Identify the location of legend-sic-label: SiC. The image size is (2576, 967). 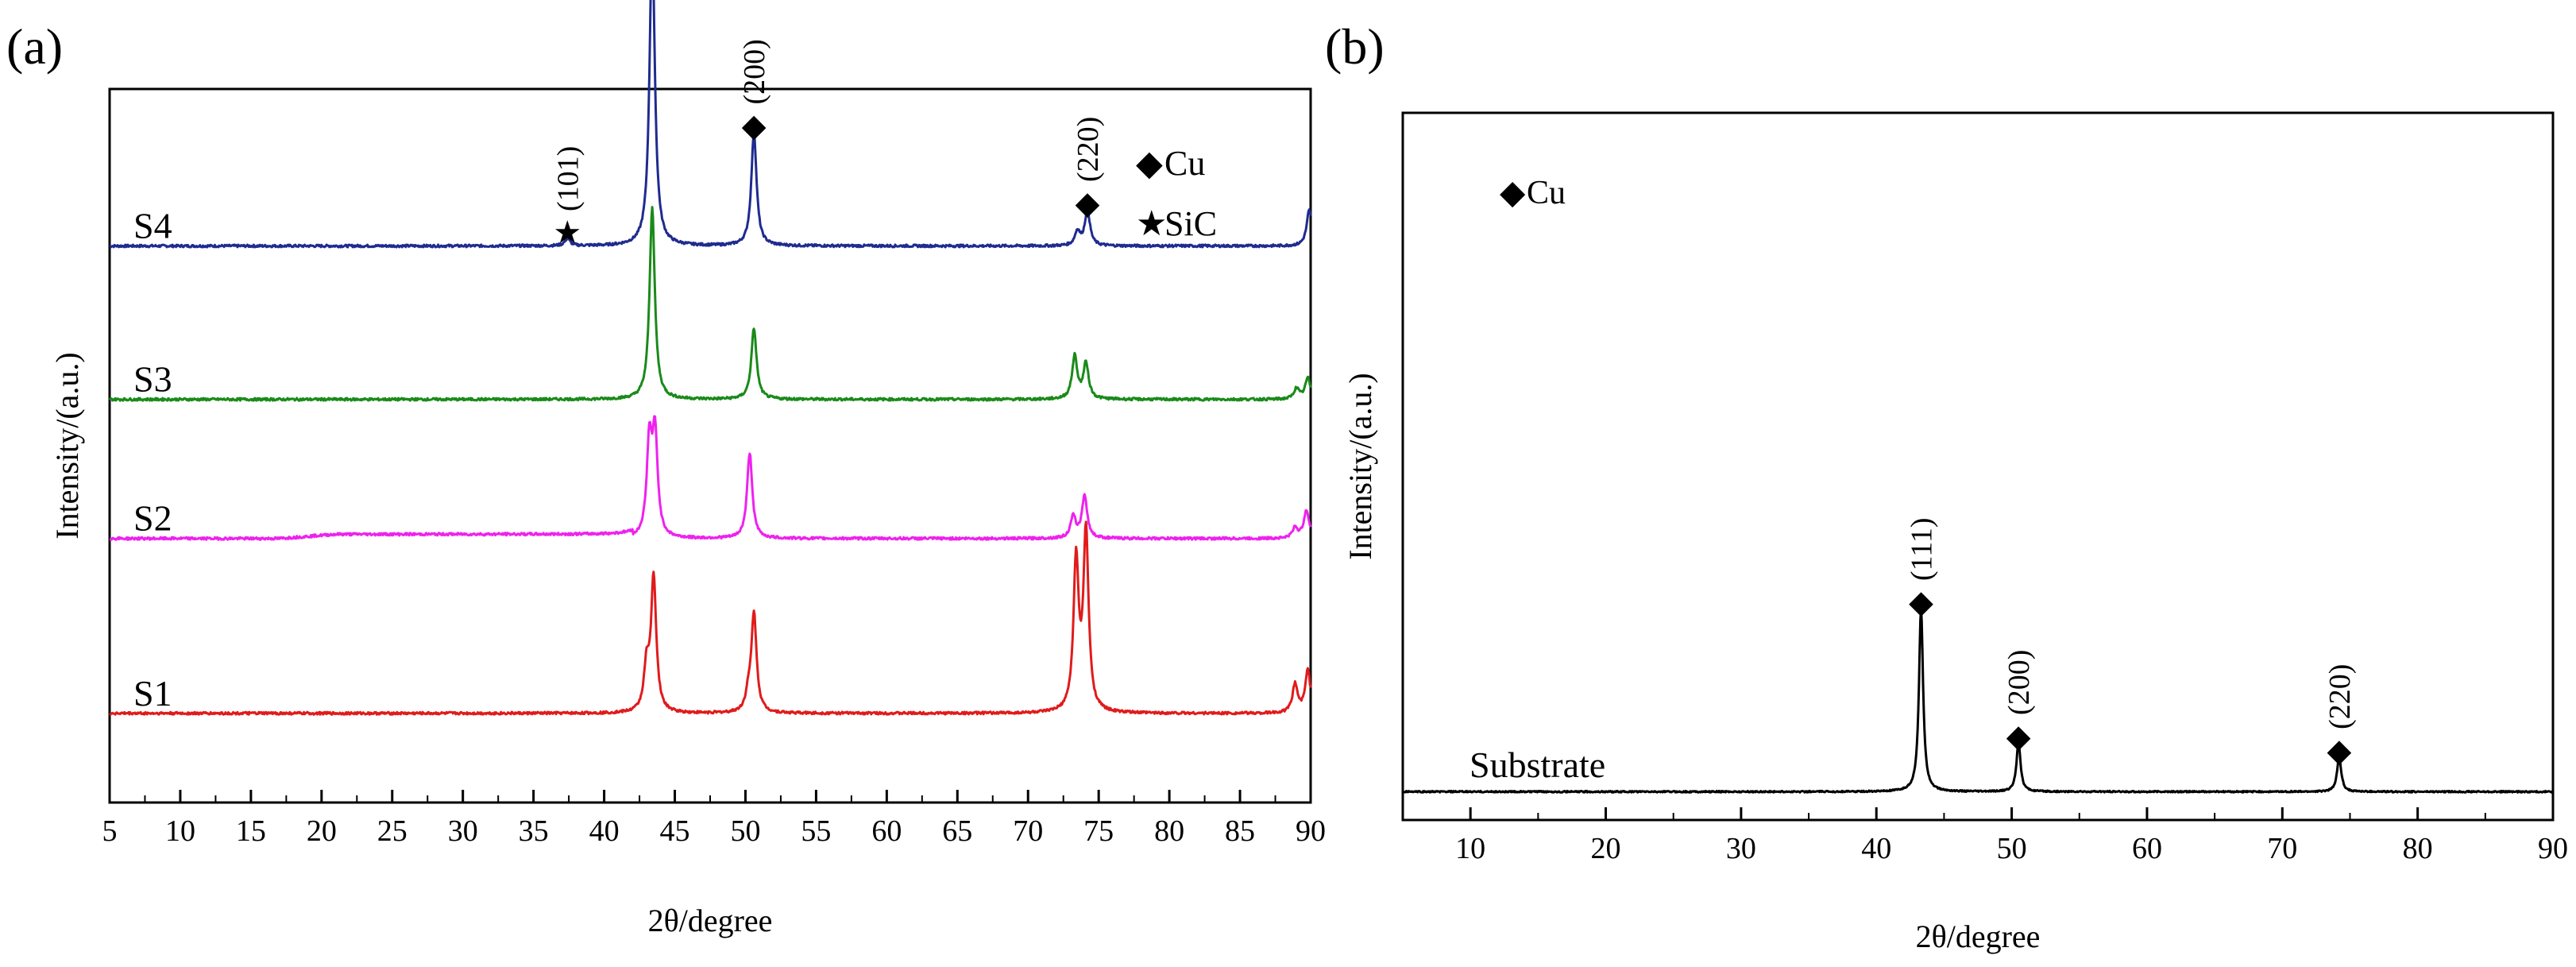
(1190, 223).